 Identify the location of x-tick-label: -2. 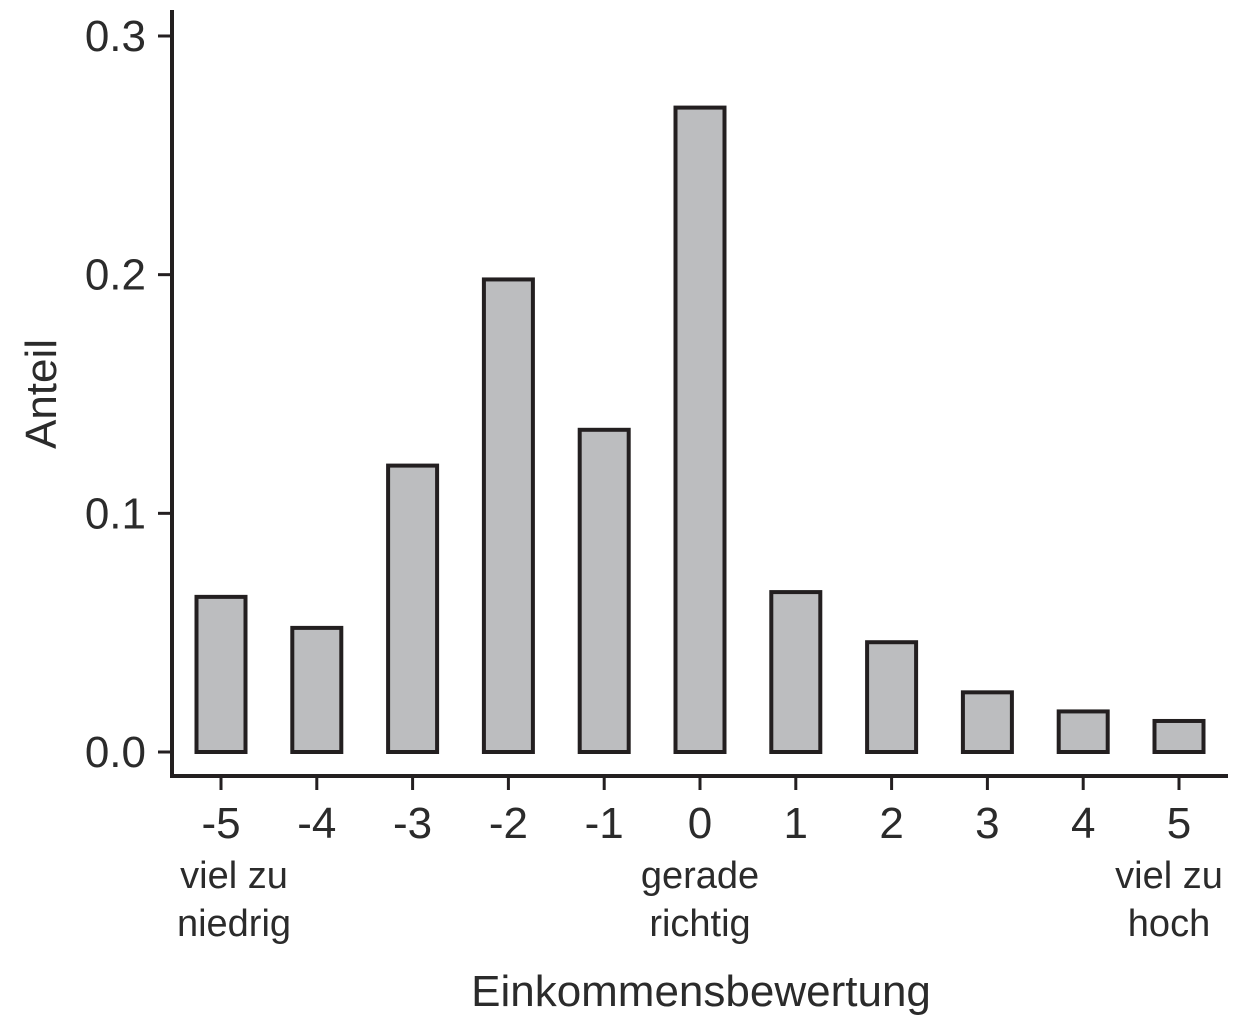
(508, 823).